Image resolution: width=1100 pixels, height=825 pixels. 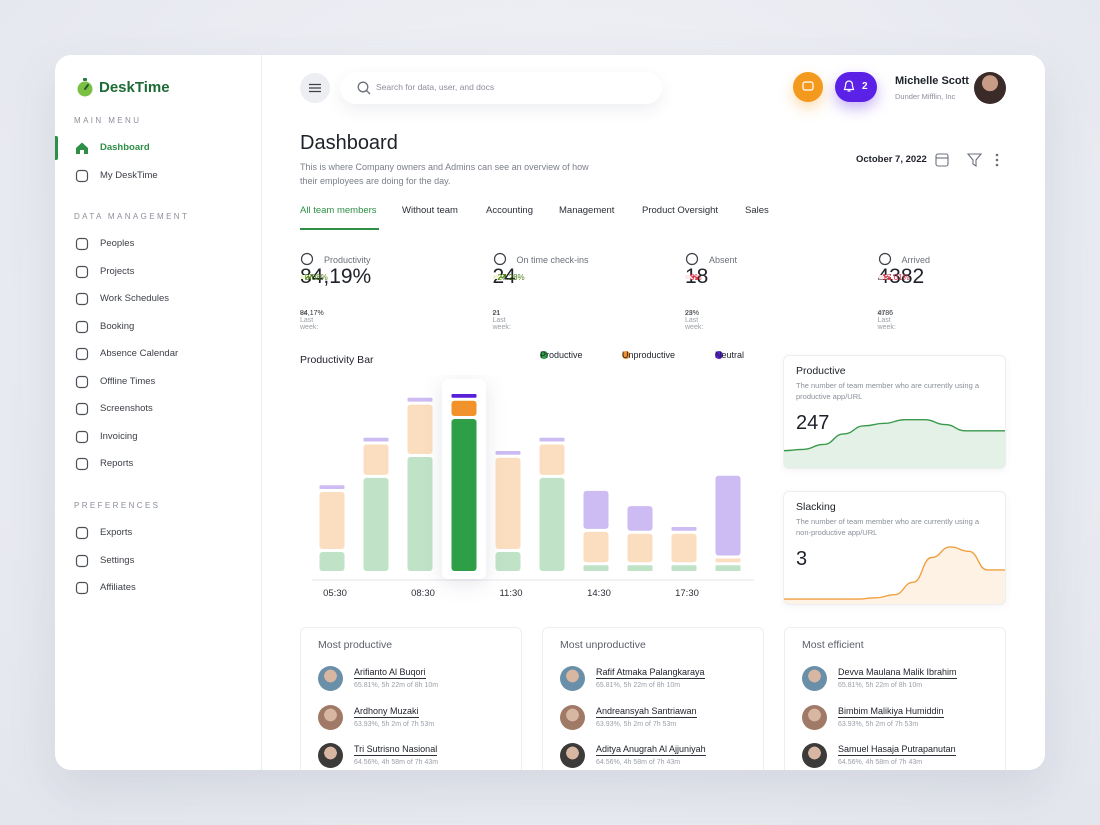 What do you see at coordinates (587, 210) in the screenshot?
I see `tab: Management` at bounding box center [587, 210].